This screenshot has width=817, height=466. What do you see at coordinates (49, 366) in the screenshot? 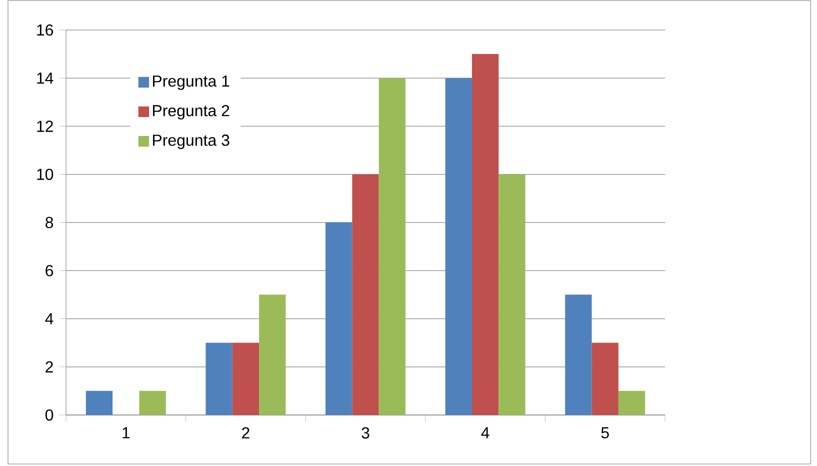
I see `y-tick-label: 2` at bounding box center [49, 366].